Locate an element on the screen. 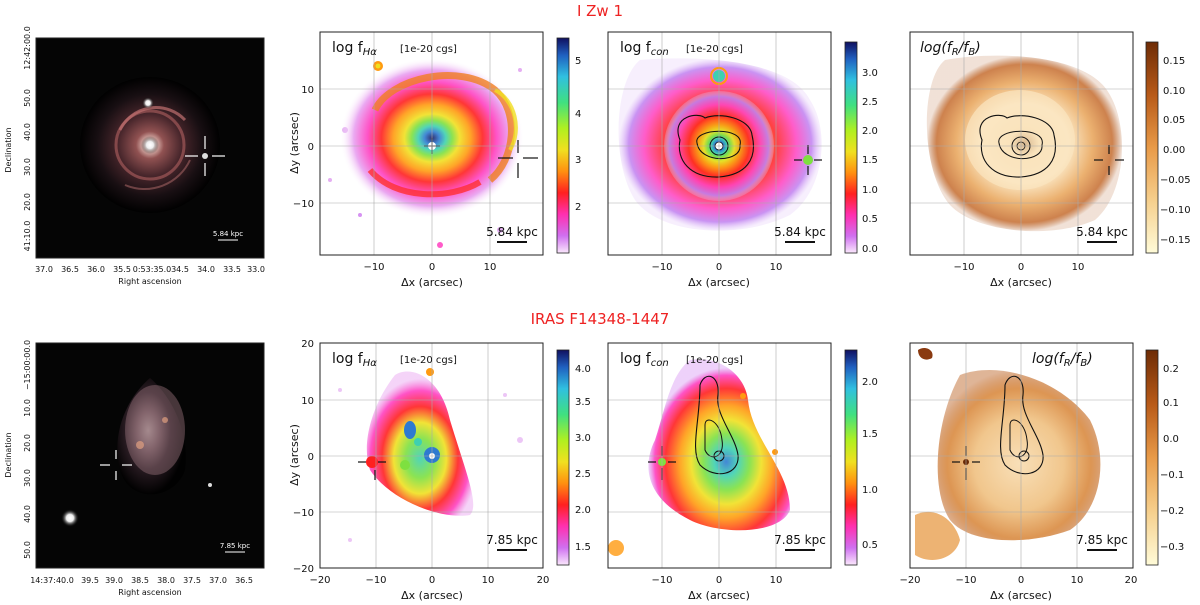 This screenshot has width=1200, height=605. row2-ra-tick: 39.5 is located at coordinates (90, 580).